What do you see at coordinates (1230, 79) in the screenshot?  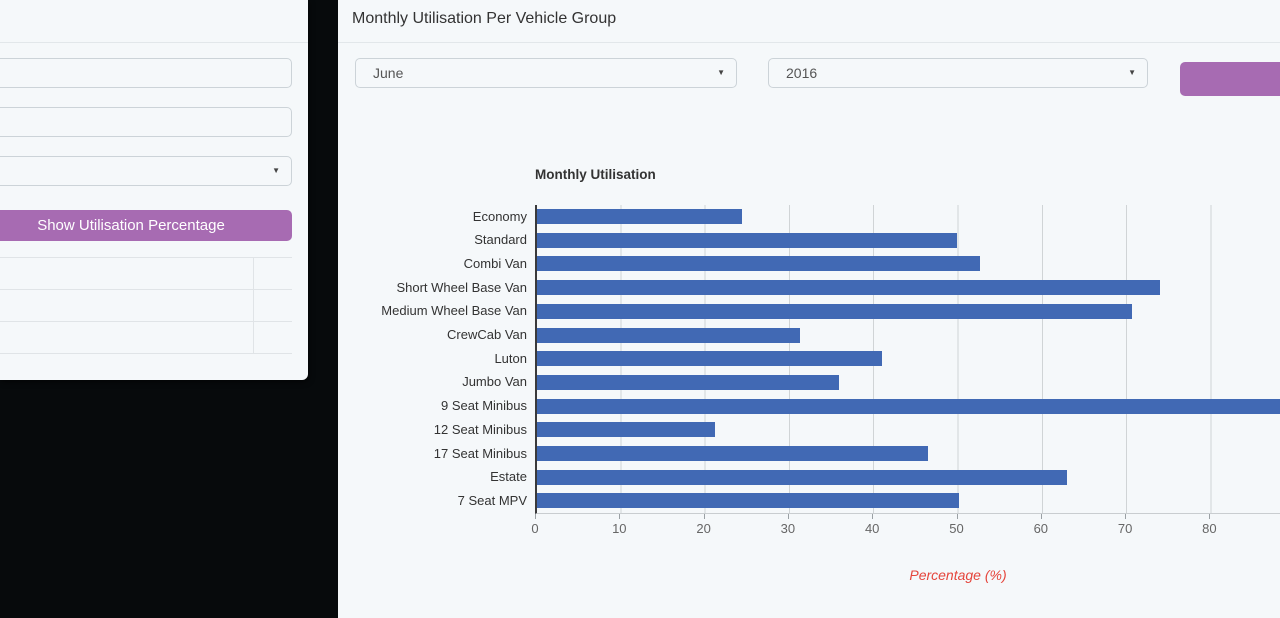 I see `chart-action-button` at bounding box center [1230, 79].